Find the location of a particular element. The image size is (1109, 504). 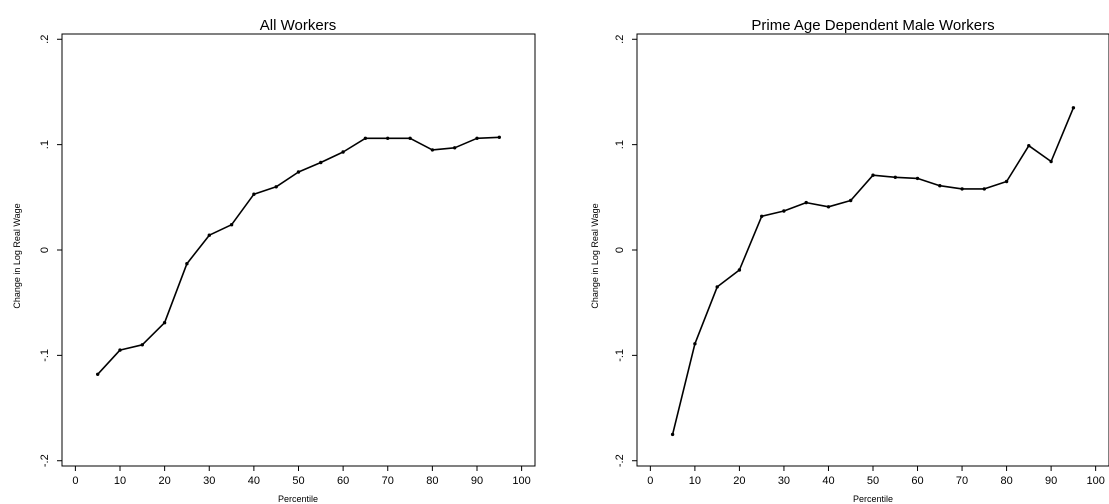

chart-title: Prime Age Dependent Male Workers is located at coordinates (872, 25).